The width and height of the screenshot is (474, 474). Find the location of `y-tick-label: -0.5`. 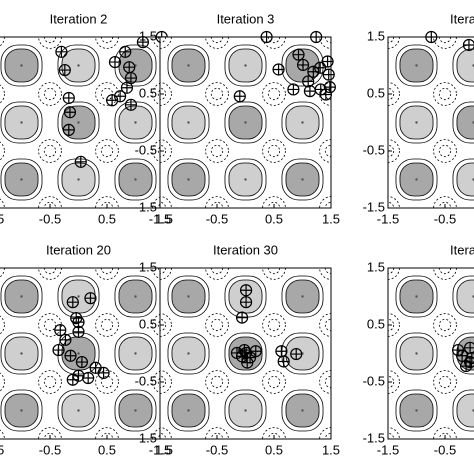

y-tick-label: -0.5 is located at coordinates (374, 380).